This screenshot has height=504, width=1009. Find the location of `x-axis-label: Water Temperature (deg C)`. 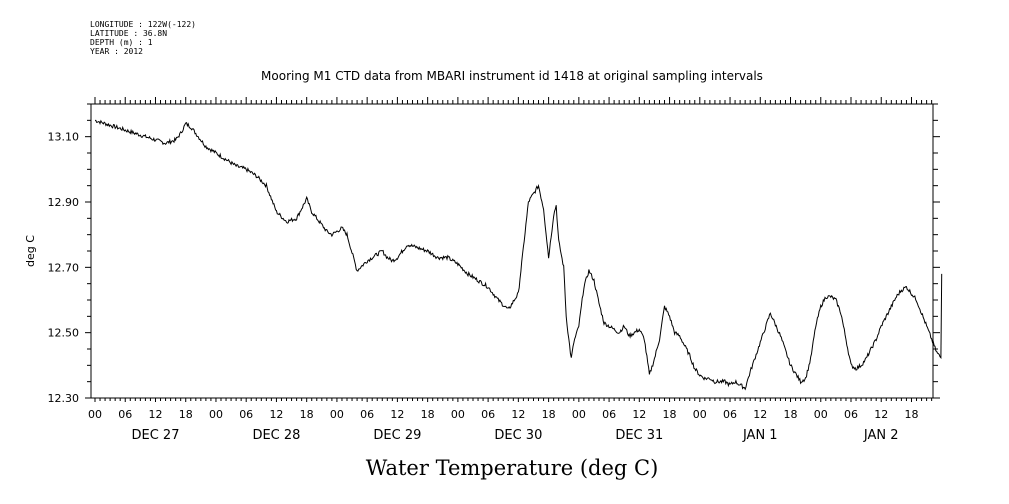

x-axis-label: Water Temperature (deg C) is located at coordinates (512, 468).